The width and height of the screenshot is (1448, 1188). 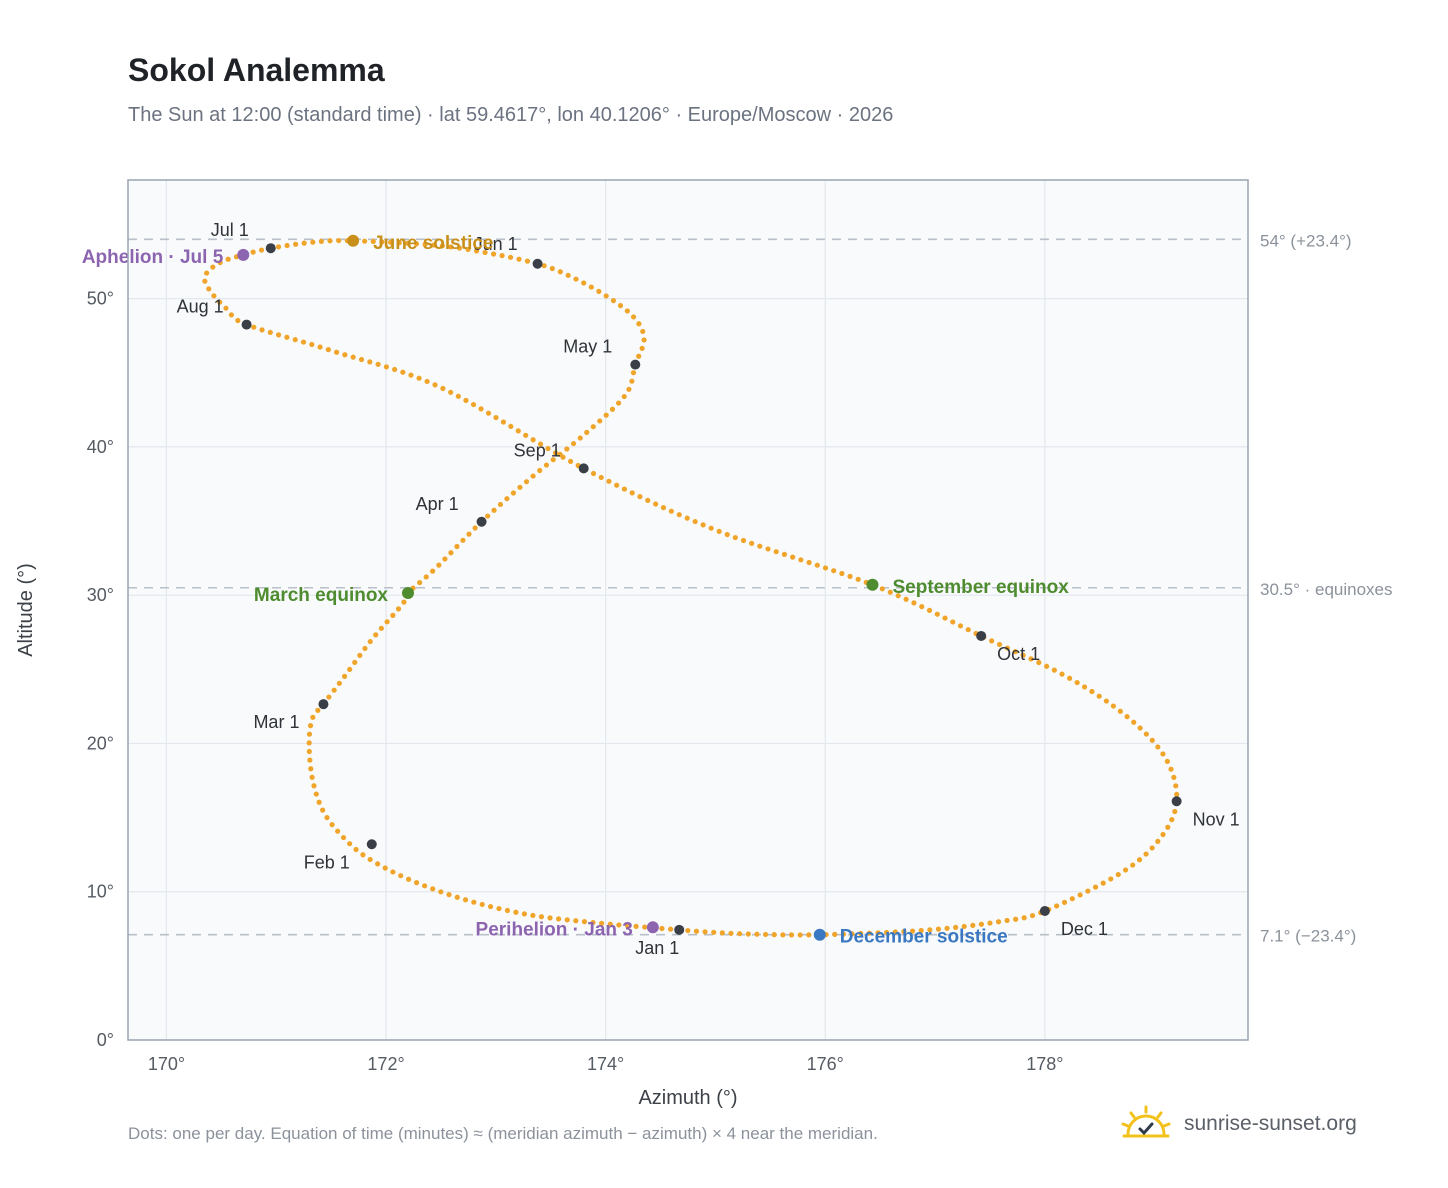 What do you see at coordinates (825, 1064) in the screenshot?
I see `x-tick-label: 176°` at bounding box center [825, 1064].